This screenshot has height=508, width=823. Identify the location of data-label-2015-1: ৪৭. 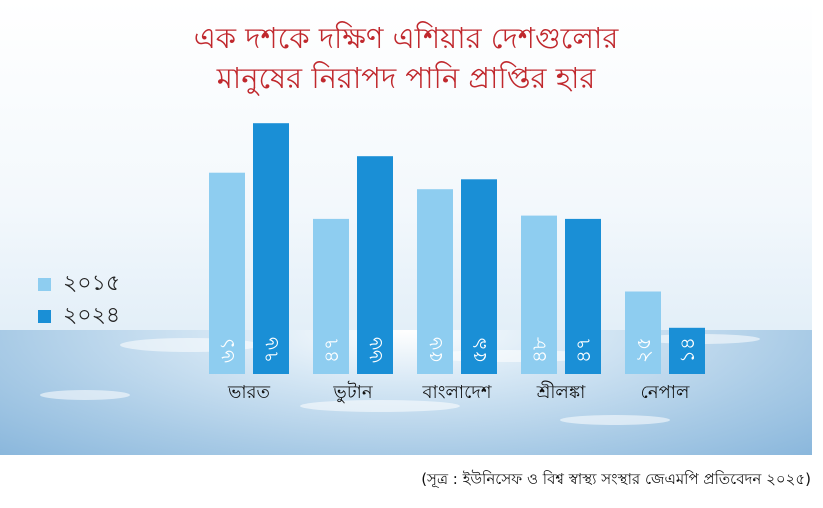
(331, 350).